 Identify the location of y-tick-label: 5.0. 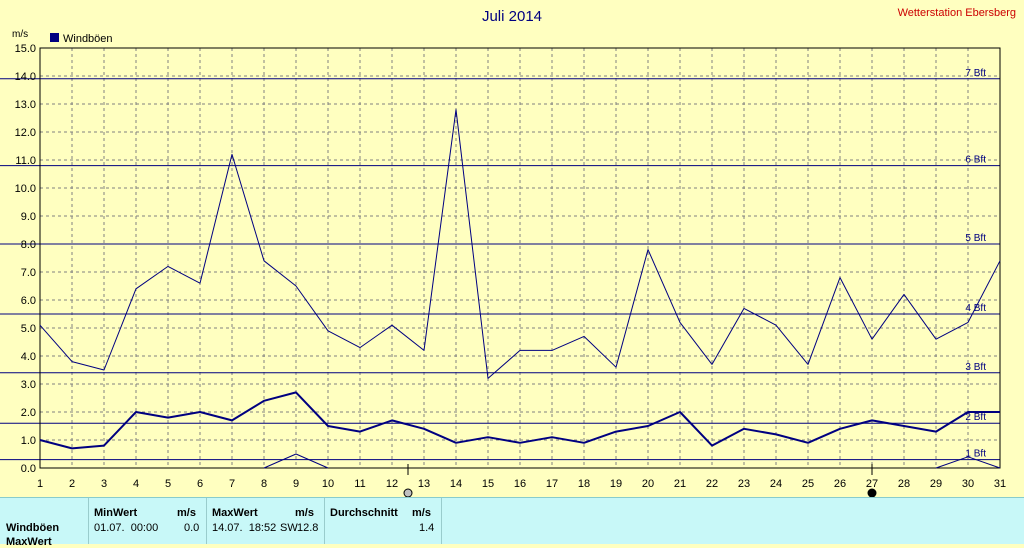
(28, 329).